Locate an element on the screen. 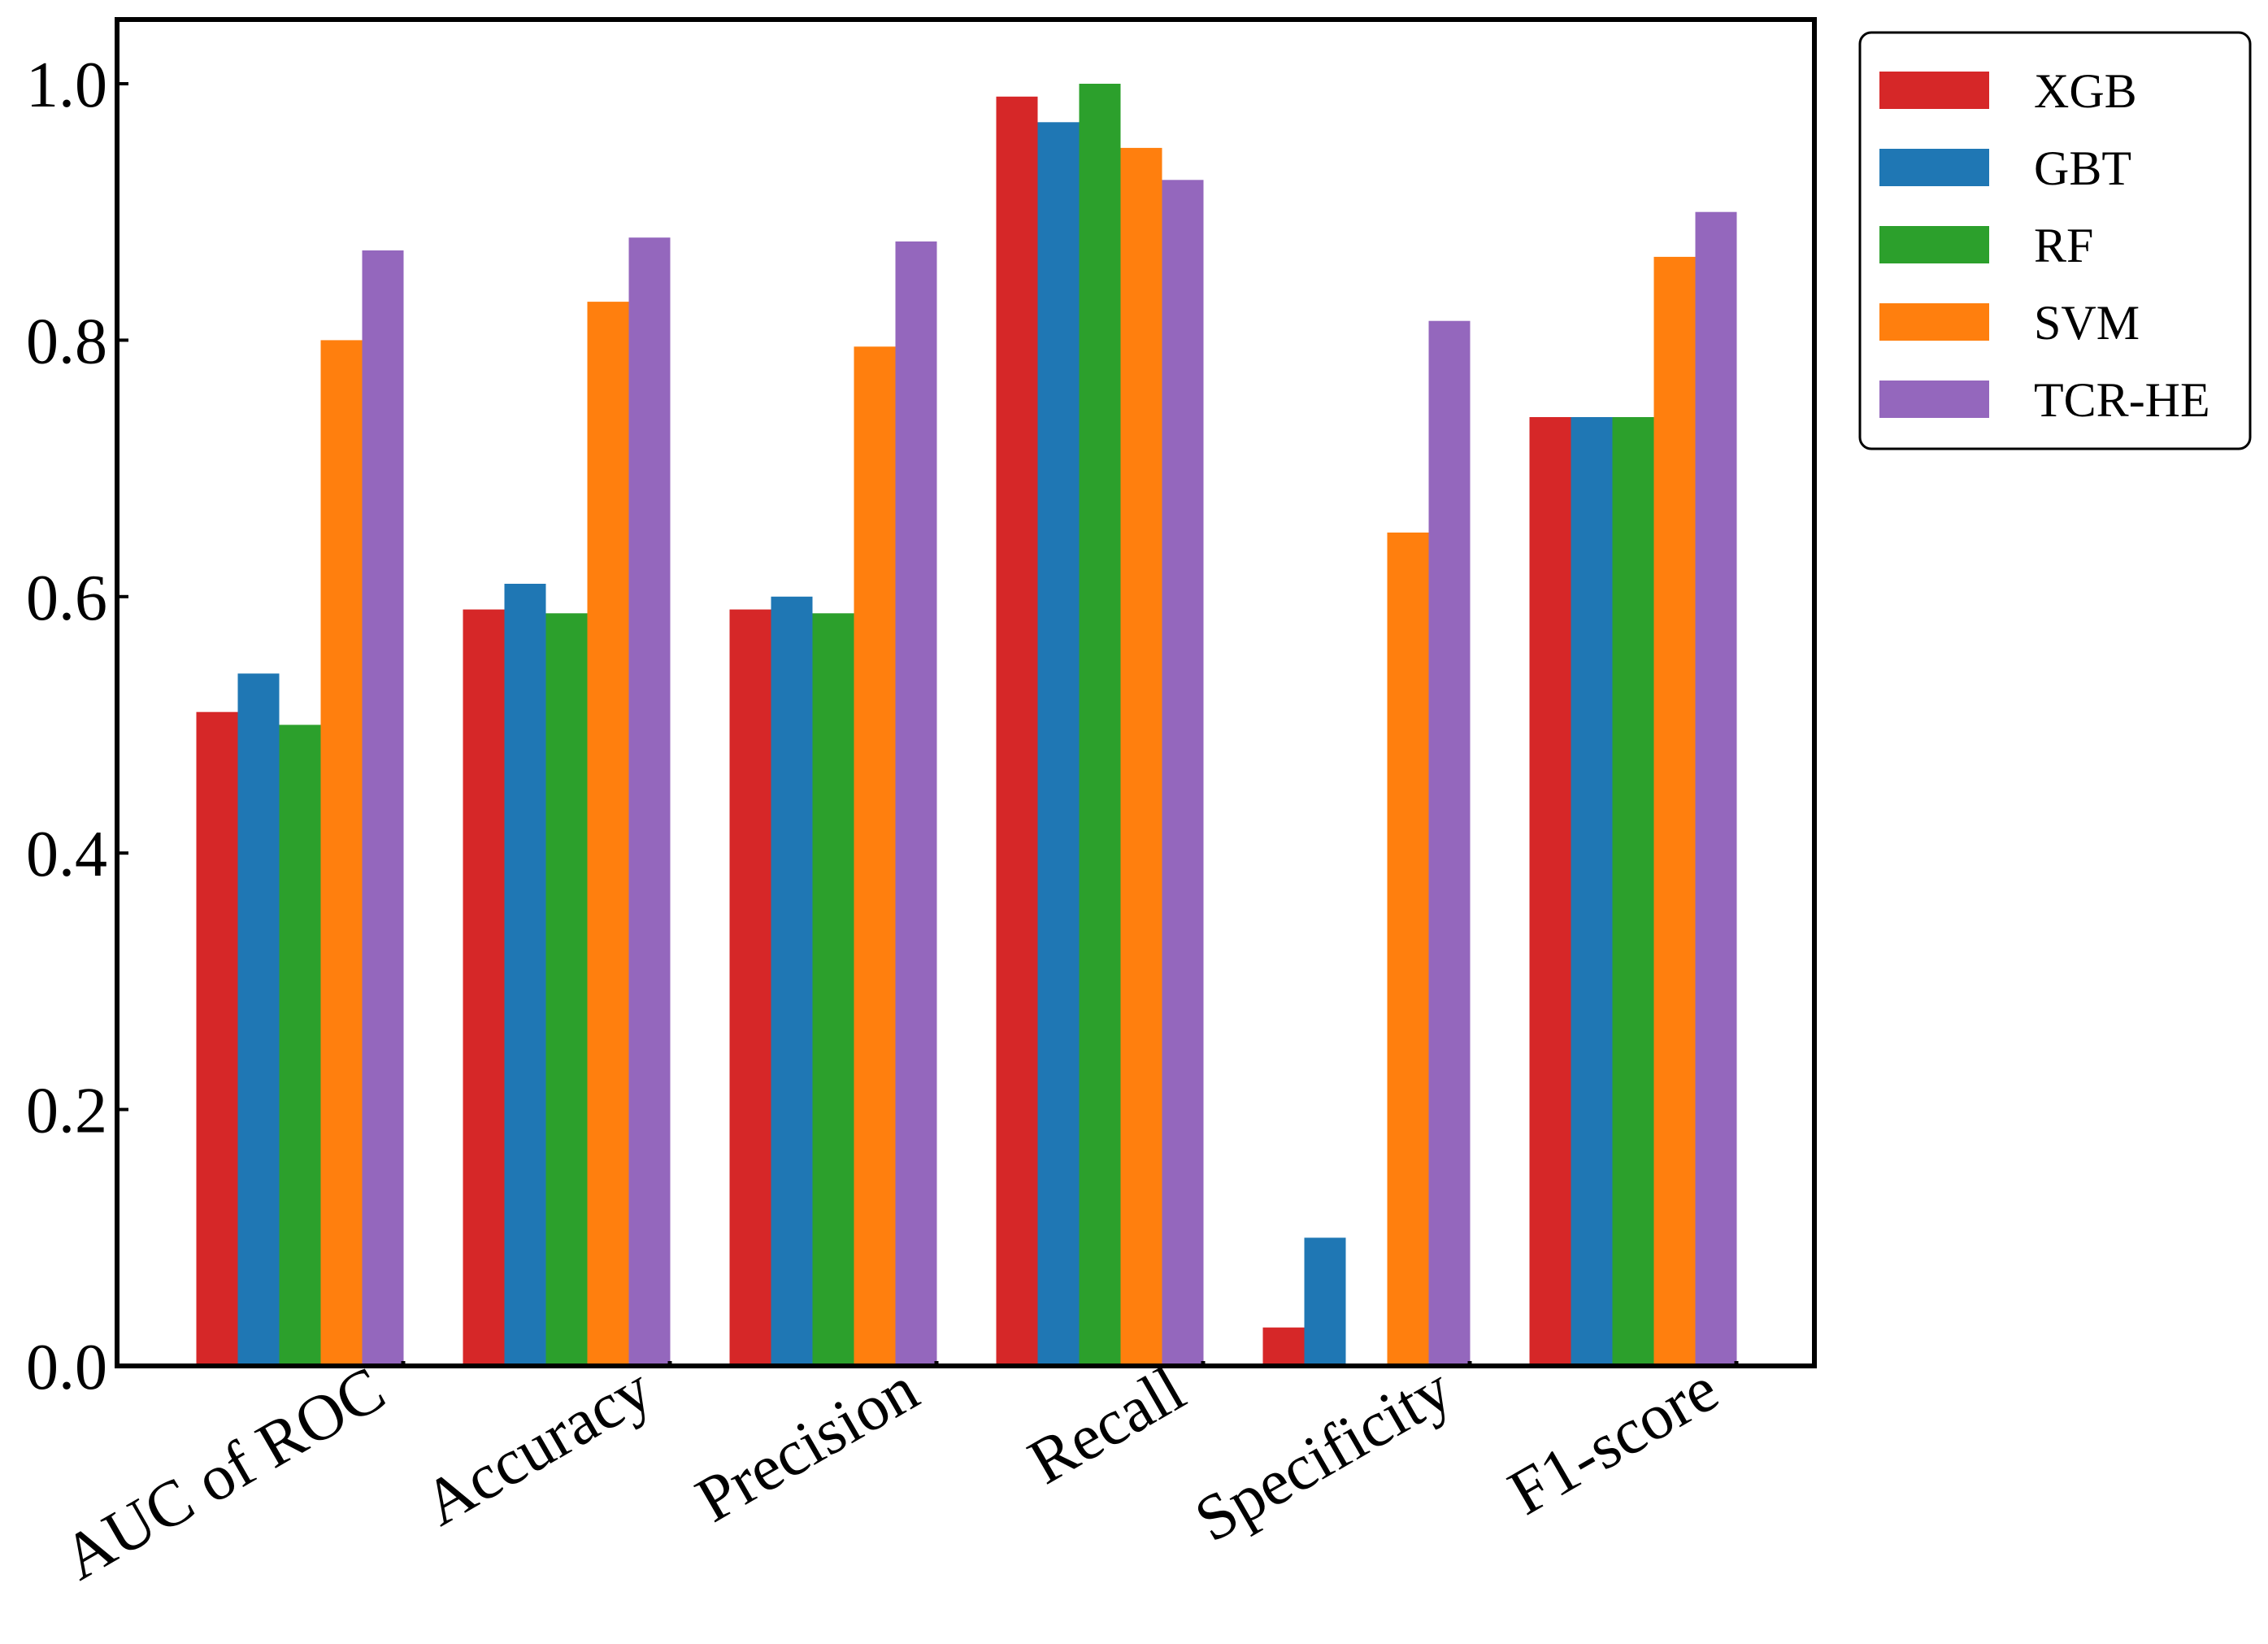  legend-label: RF is located at coordinates (2063, 245).